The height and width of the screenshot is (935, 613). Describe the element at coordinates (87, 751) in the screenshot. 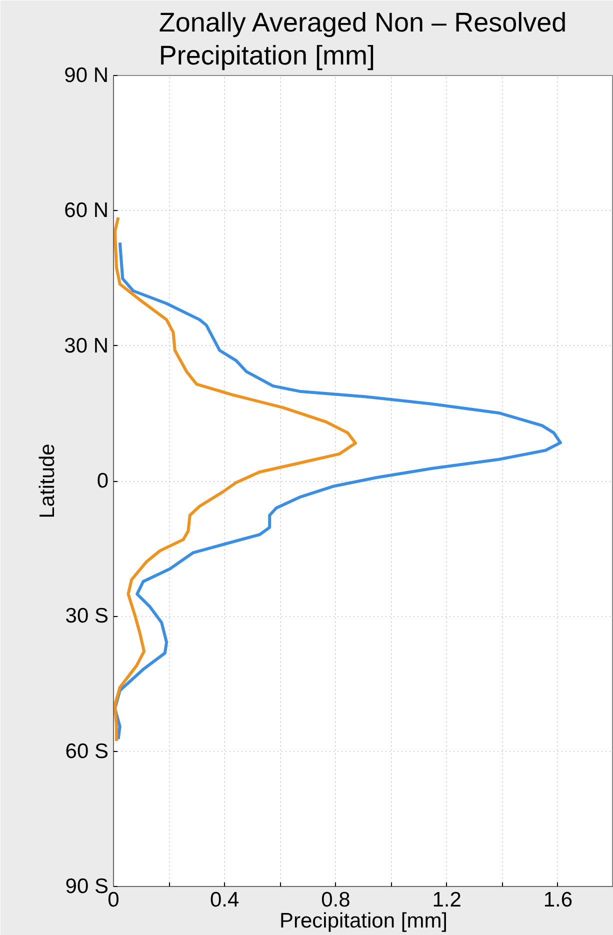

I see `y-tick-label: 60 S` at that location.